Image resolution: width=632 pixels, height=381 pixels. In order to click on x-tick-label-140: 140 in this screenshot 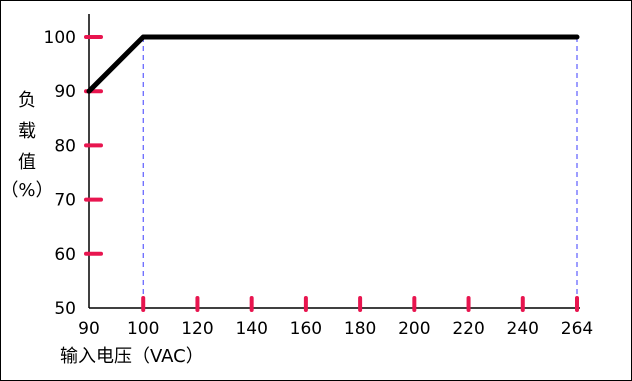, I will do `click(251, 329)`.